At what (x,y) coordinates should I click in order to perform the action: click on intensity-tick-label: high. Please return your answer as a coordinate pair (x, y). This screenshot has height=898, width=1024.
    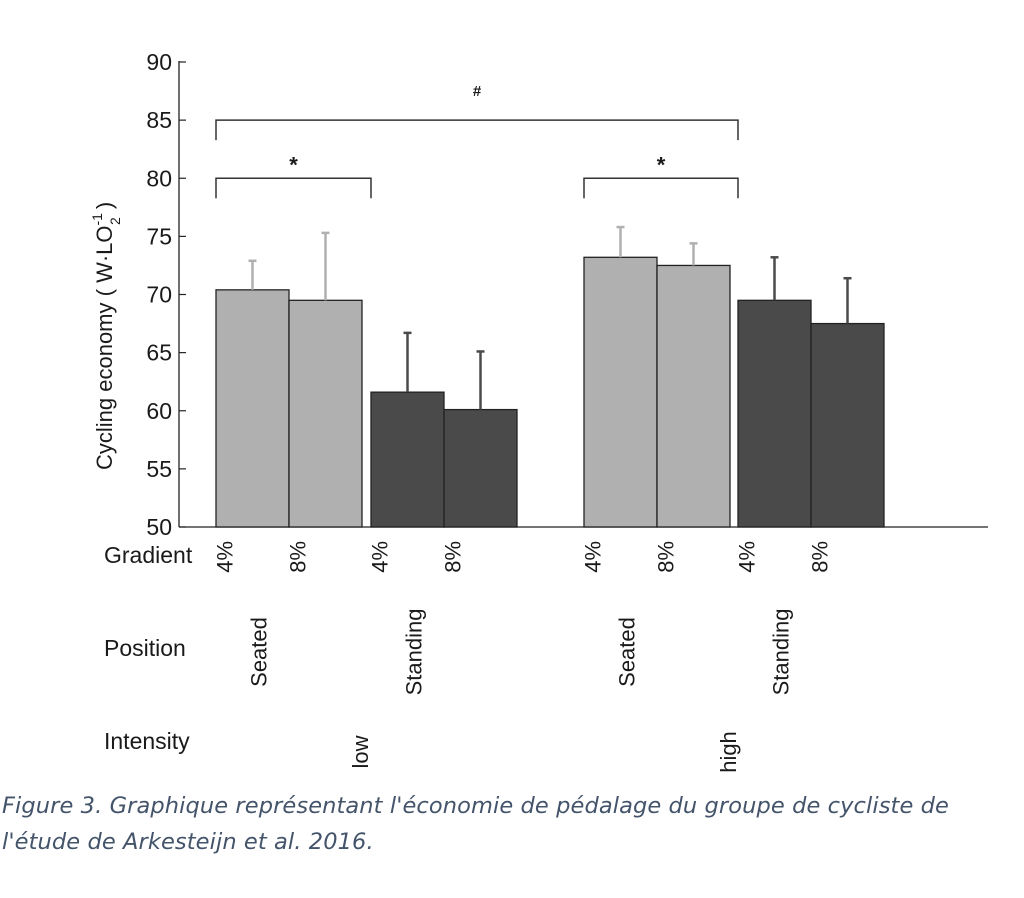
    Looking at the image, I should click on (728, 752).